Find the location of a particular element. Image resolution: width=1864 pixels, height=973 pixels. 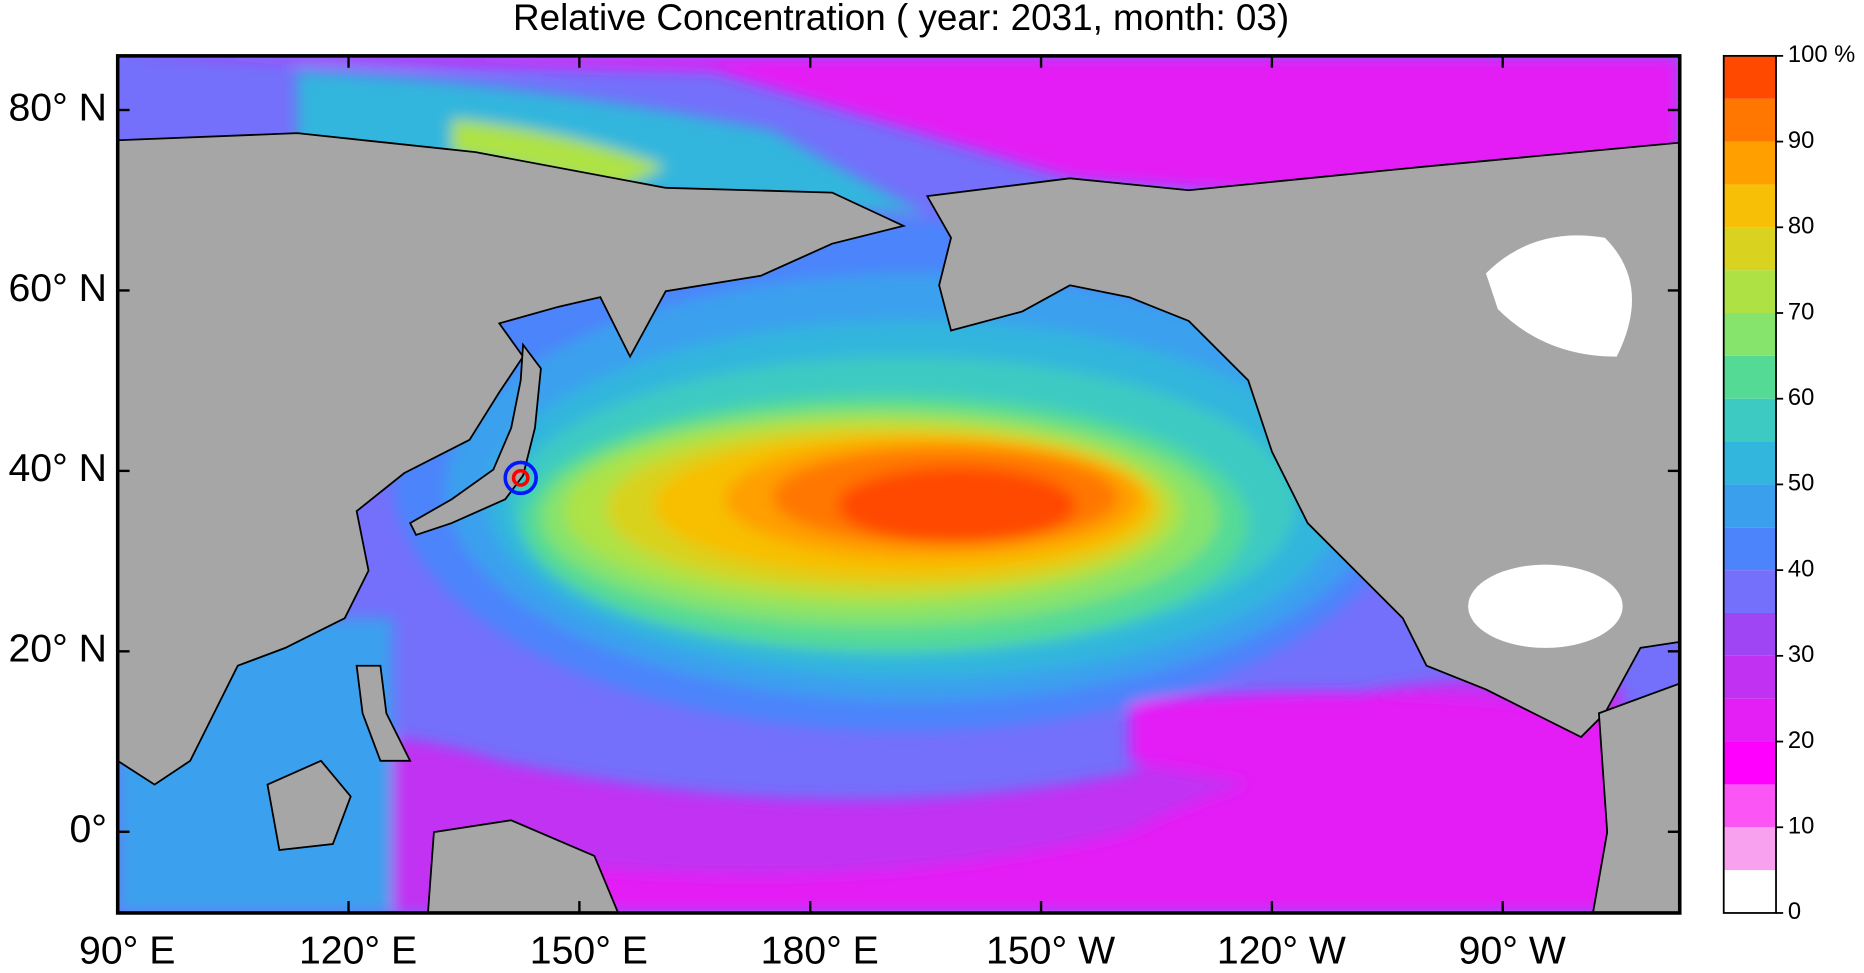

colorbar-tick-label: 80 is located at coordinates (1801, 226).